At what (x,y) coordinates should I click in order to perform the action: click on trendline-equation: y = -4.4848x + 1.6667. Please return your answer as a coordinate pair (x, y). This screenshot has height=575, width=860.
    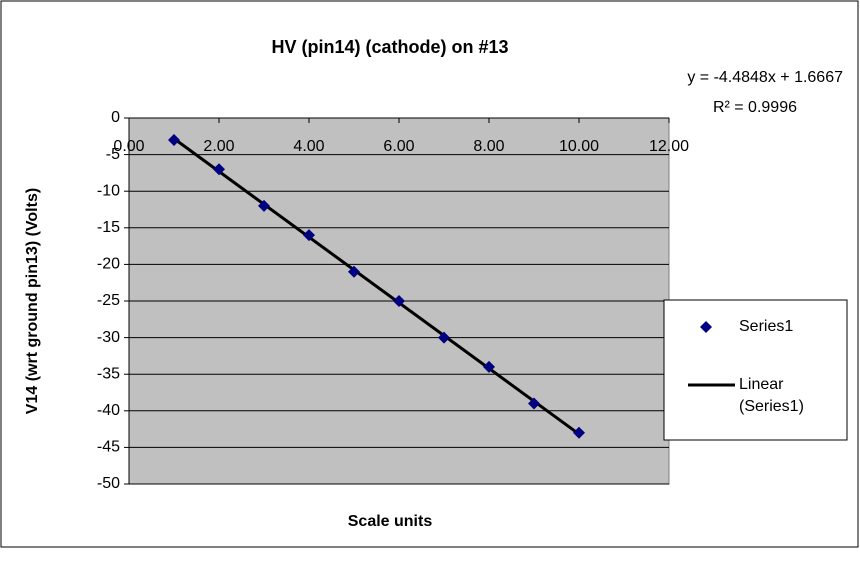
    Looking at the image, I should click on (765, 77).